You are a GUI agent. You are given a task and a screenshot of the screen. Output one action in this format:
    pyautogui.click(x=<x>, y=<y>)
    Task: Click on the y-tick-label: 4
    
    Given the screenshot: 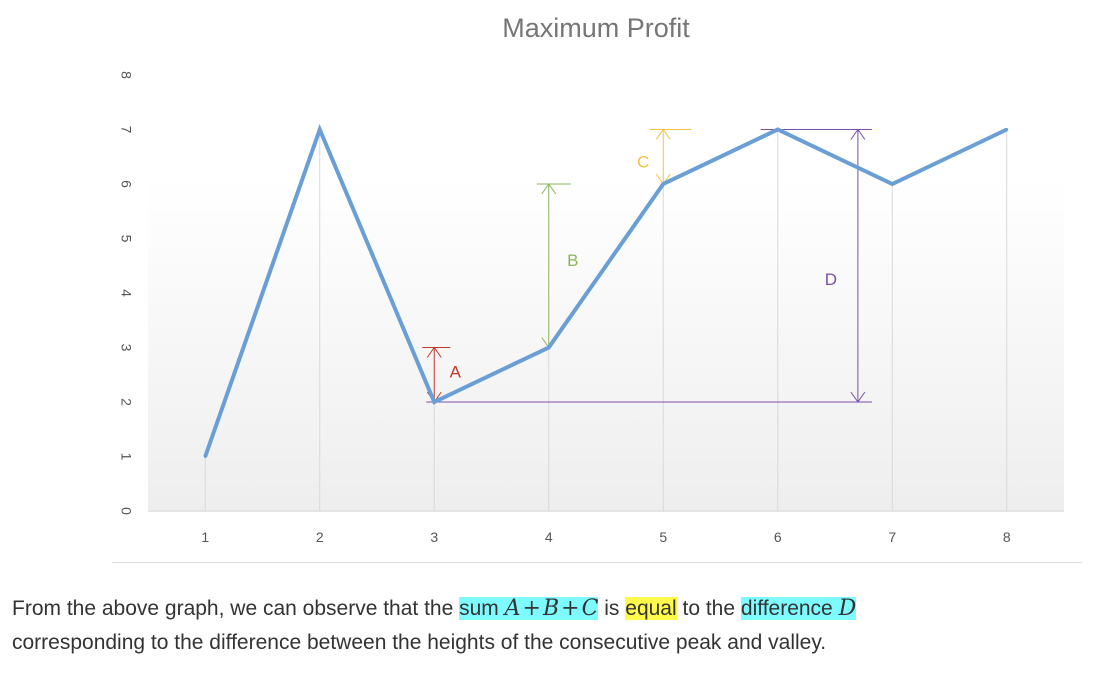 What is the action you would take?
    pyautogui.click(x=126, y=293)
    